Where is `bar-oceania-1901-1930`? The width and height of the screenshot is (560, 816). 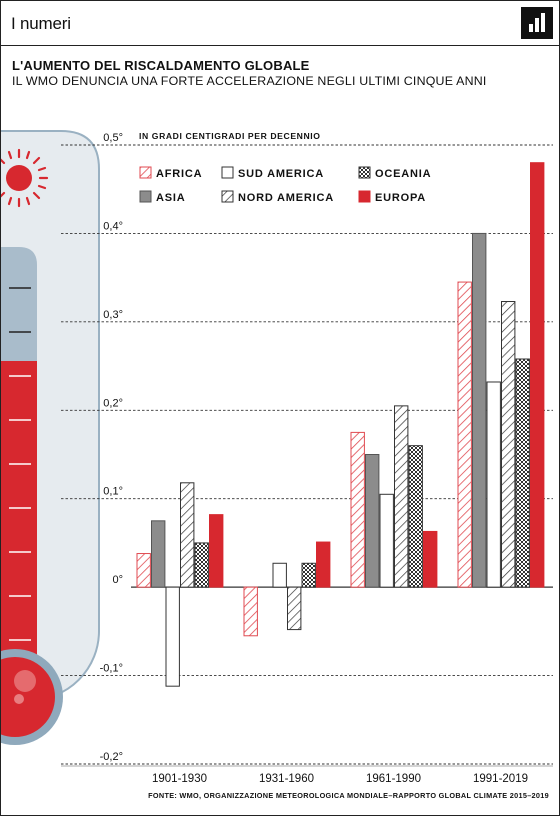 bar-oceania-1901-1930 is located at coordinates (201, 565).